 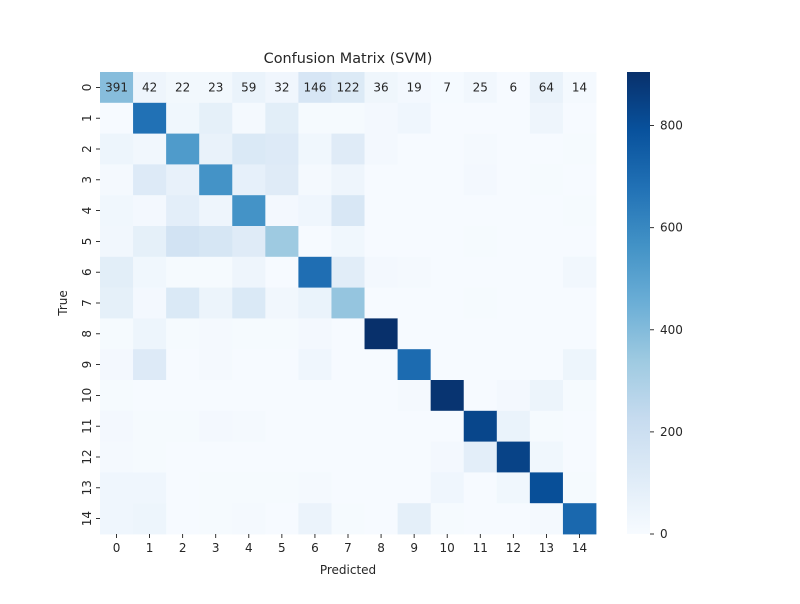 I want to click on x-tick-label: 5, so click(x=282, y=548).